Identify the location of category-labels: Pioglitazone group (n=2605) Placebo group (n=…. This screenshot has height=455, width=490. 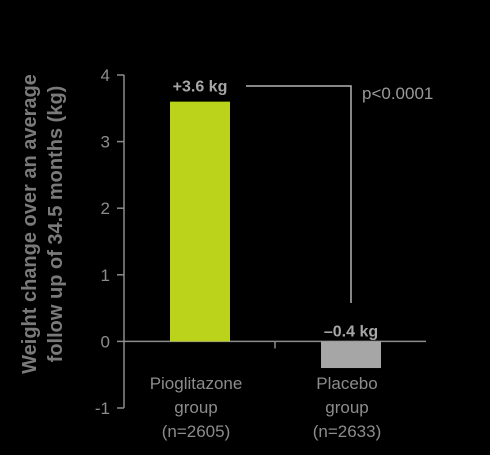
(266, 407).